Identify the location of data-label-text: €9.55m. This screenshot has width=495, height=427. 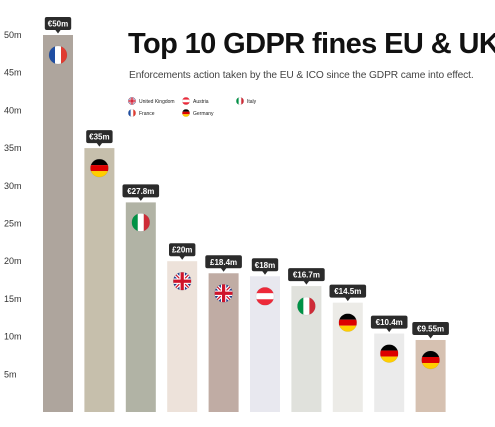
(430, 328).